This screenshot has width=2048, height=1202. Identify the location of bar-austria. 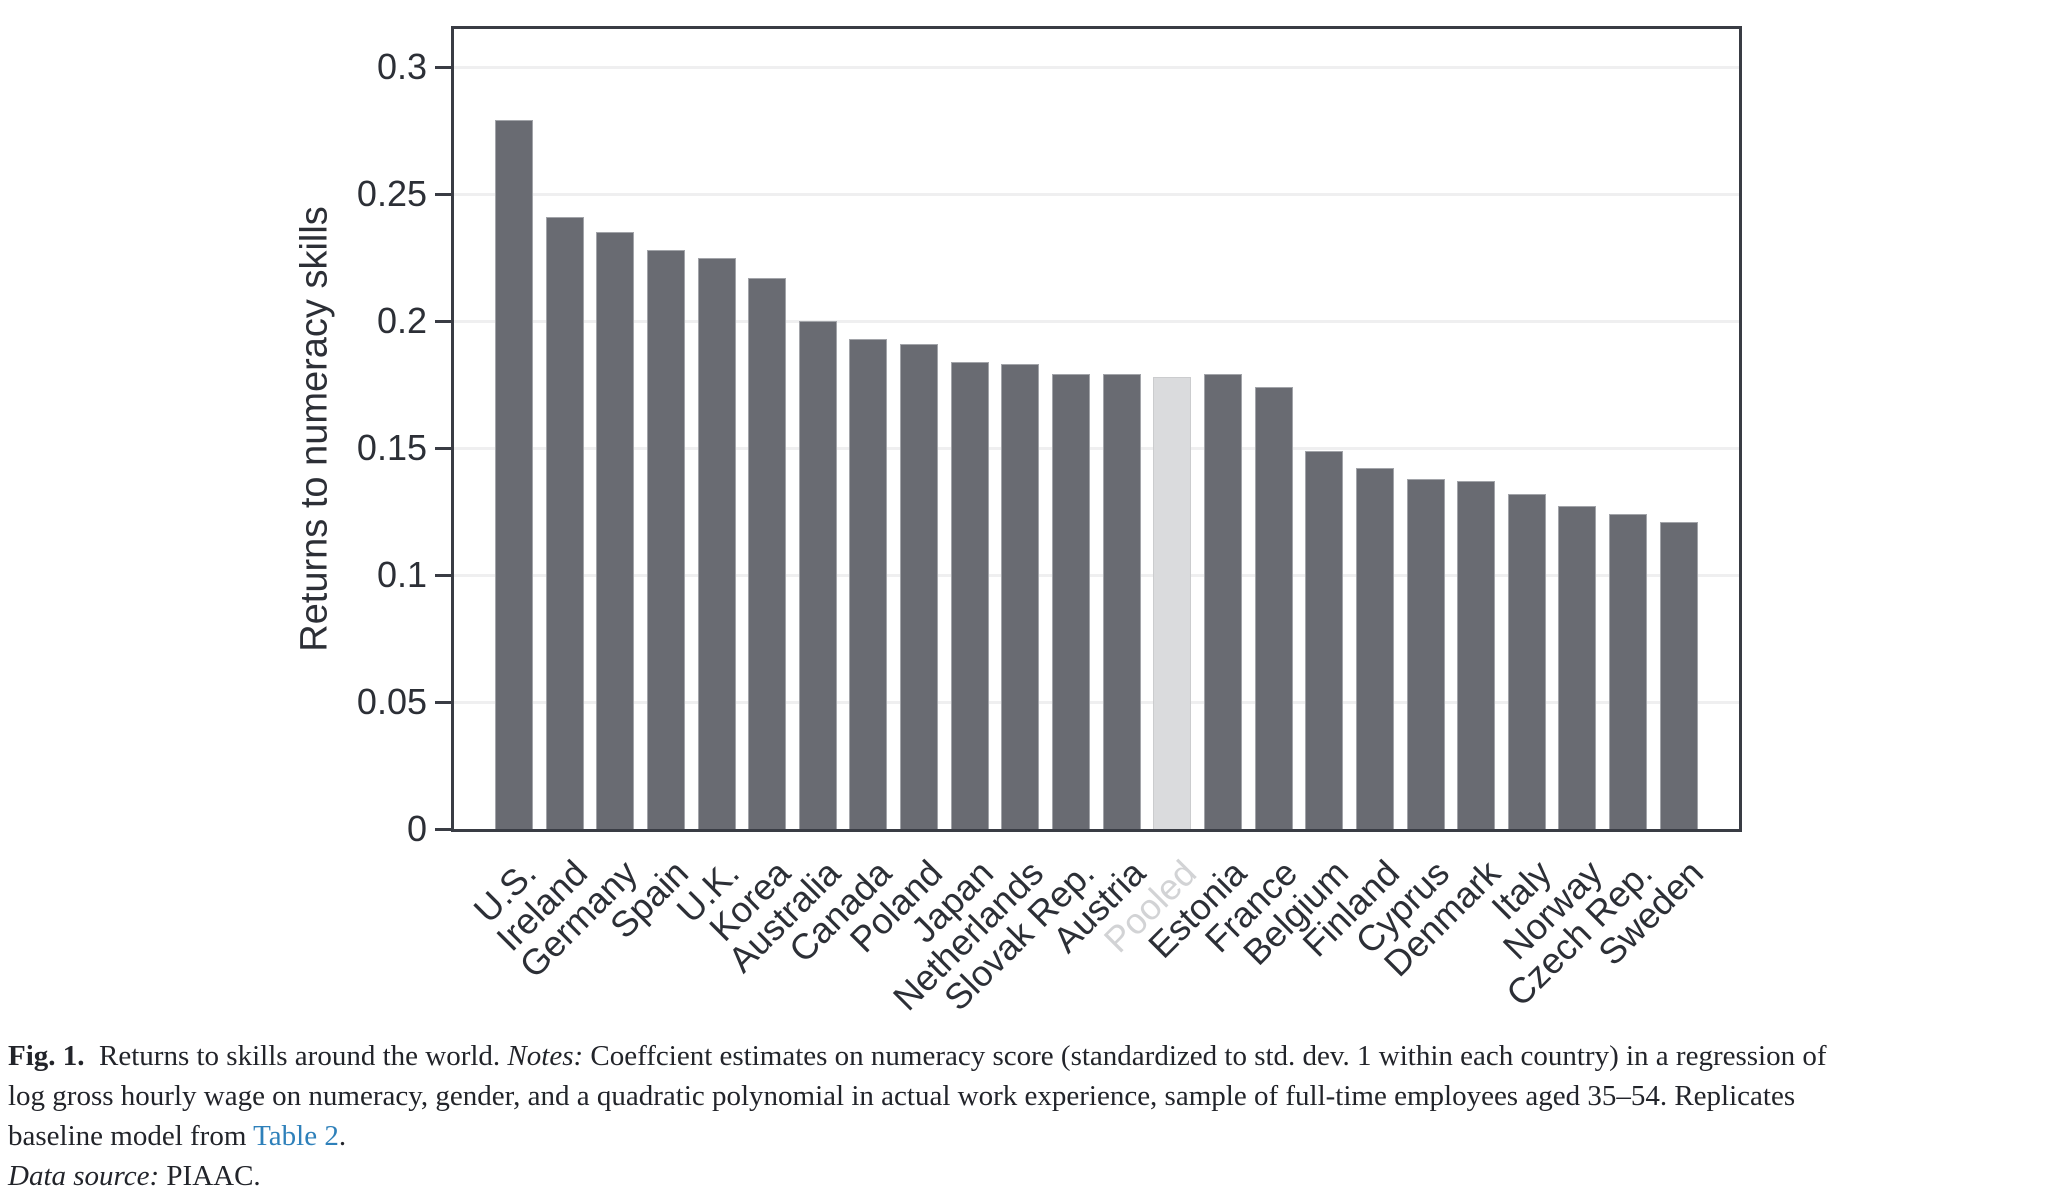
(1121, 601).